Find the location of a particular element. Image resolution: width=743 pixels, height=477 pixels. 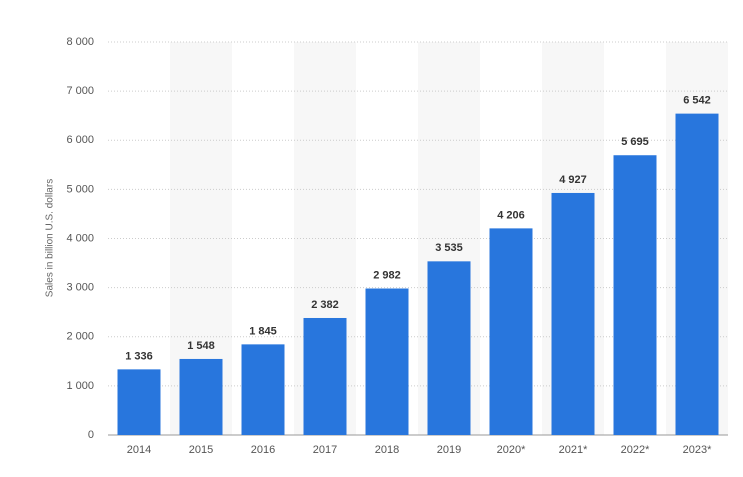

value-label: 1 336 is located at coordinates (139, 356).